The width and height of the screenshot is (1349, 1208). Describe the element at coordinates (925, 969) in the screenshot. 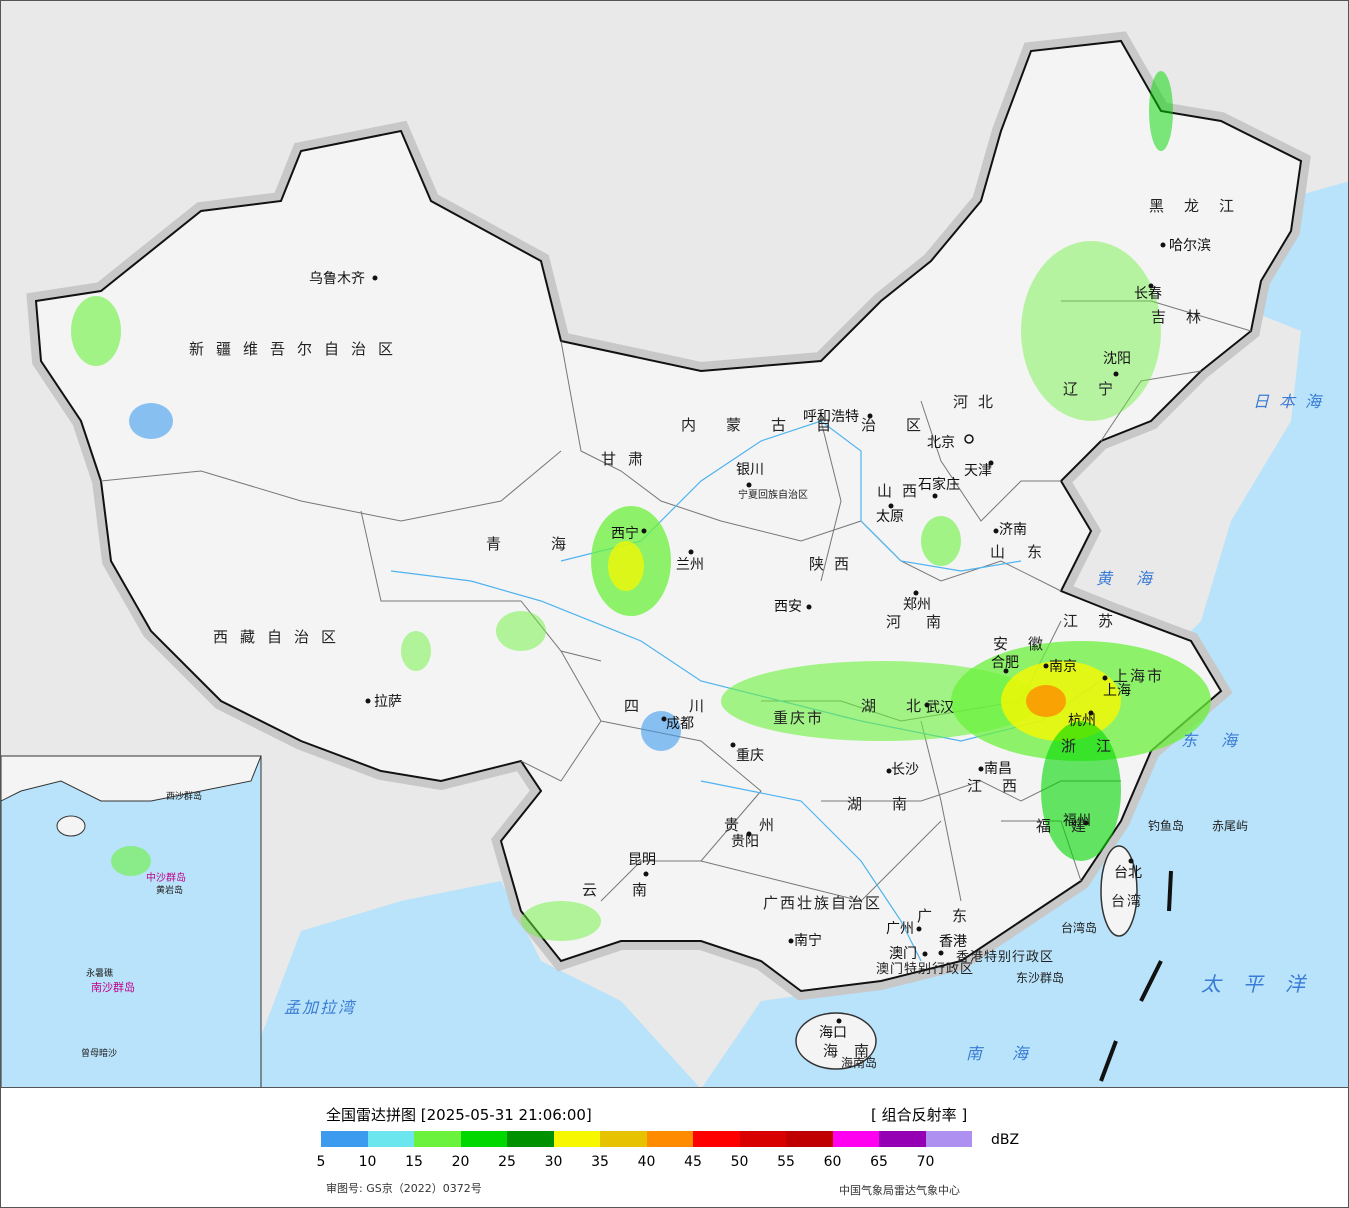

I see `province-macau-sar: 澳门特别行政区` at that location.